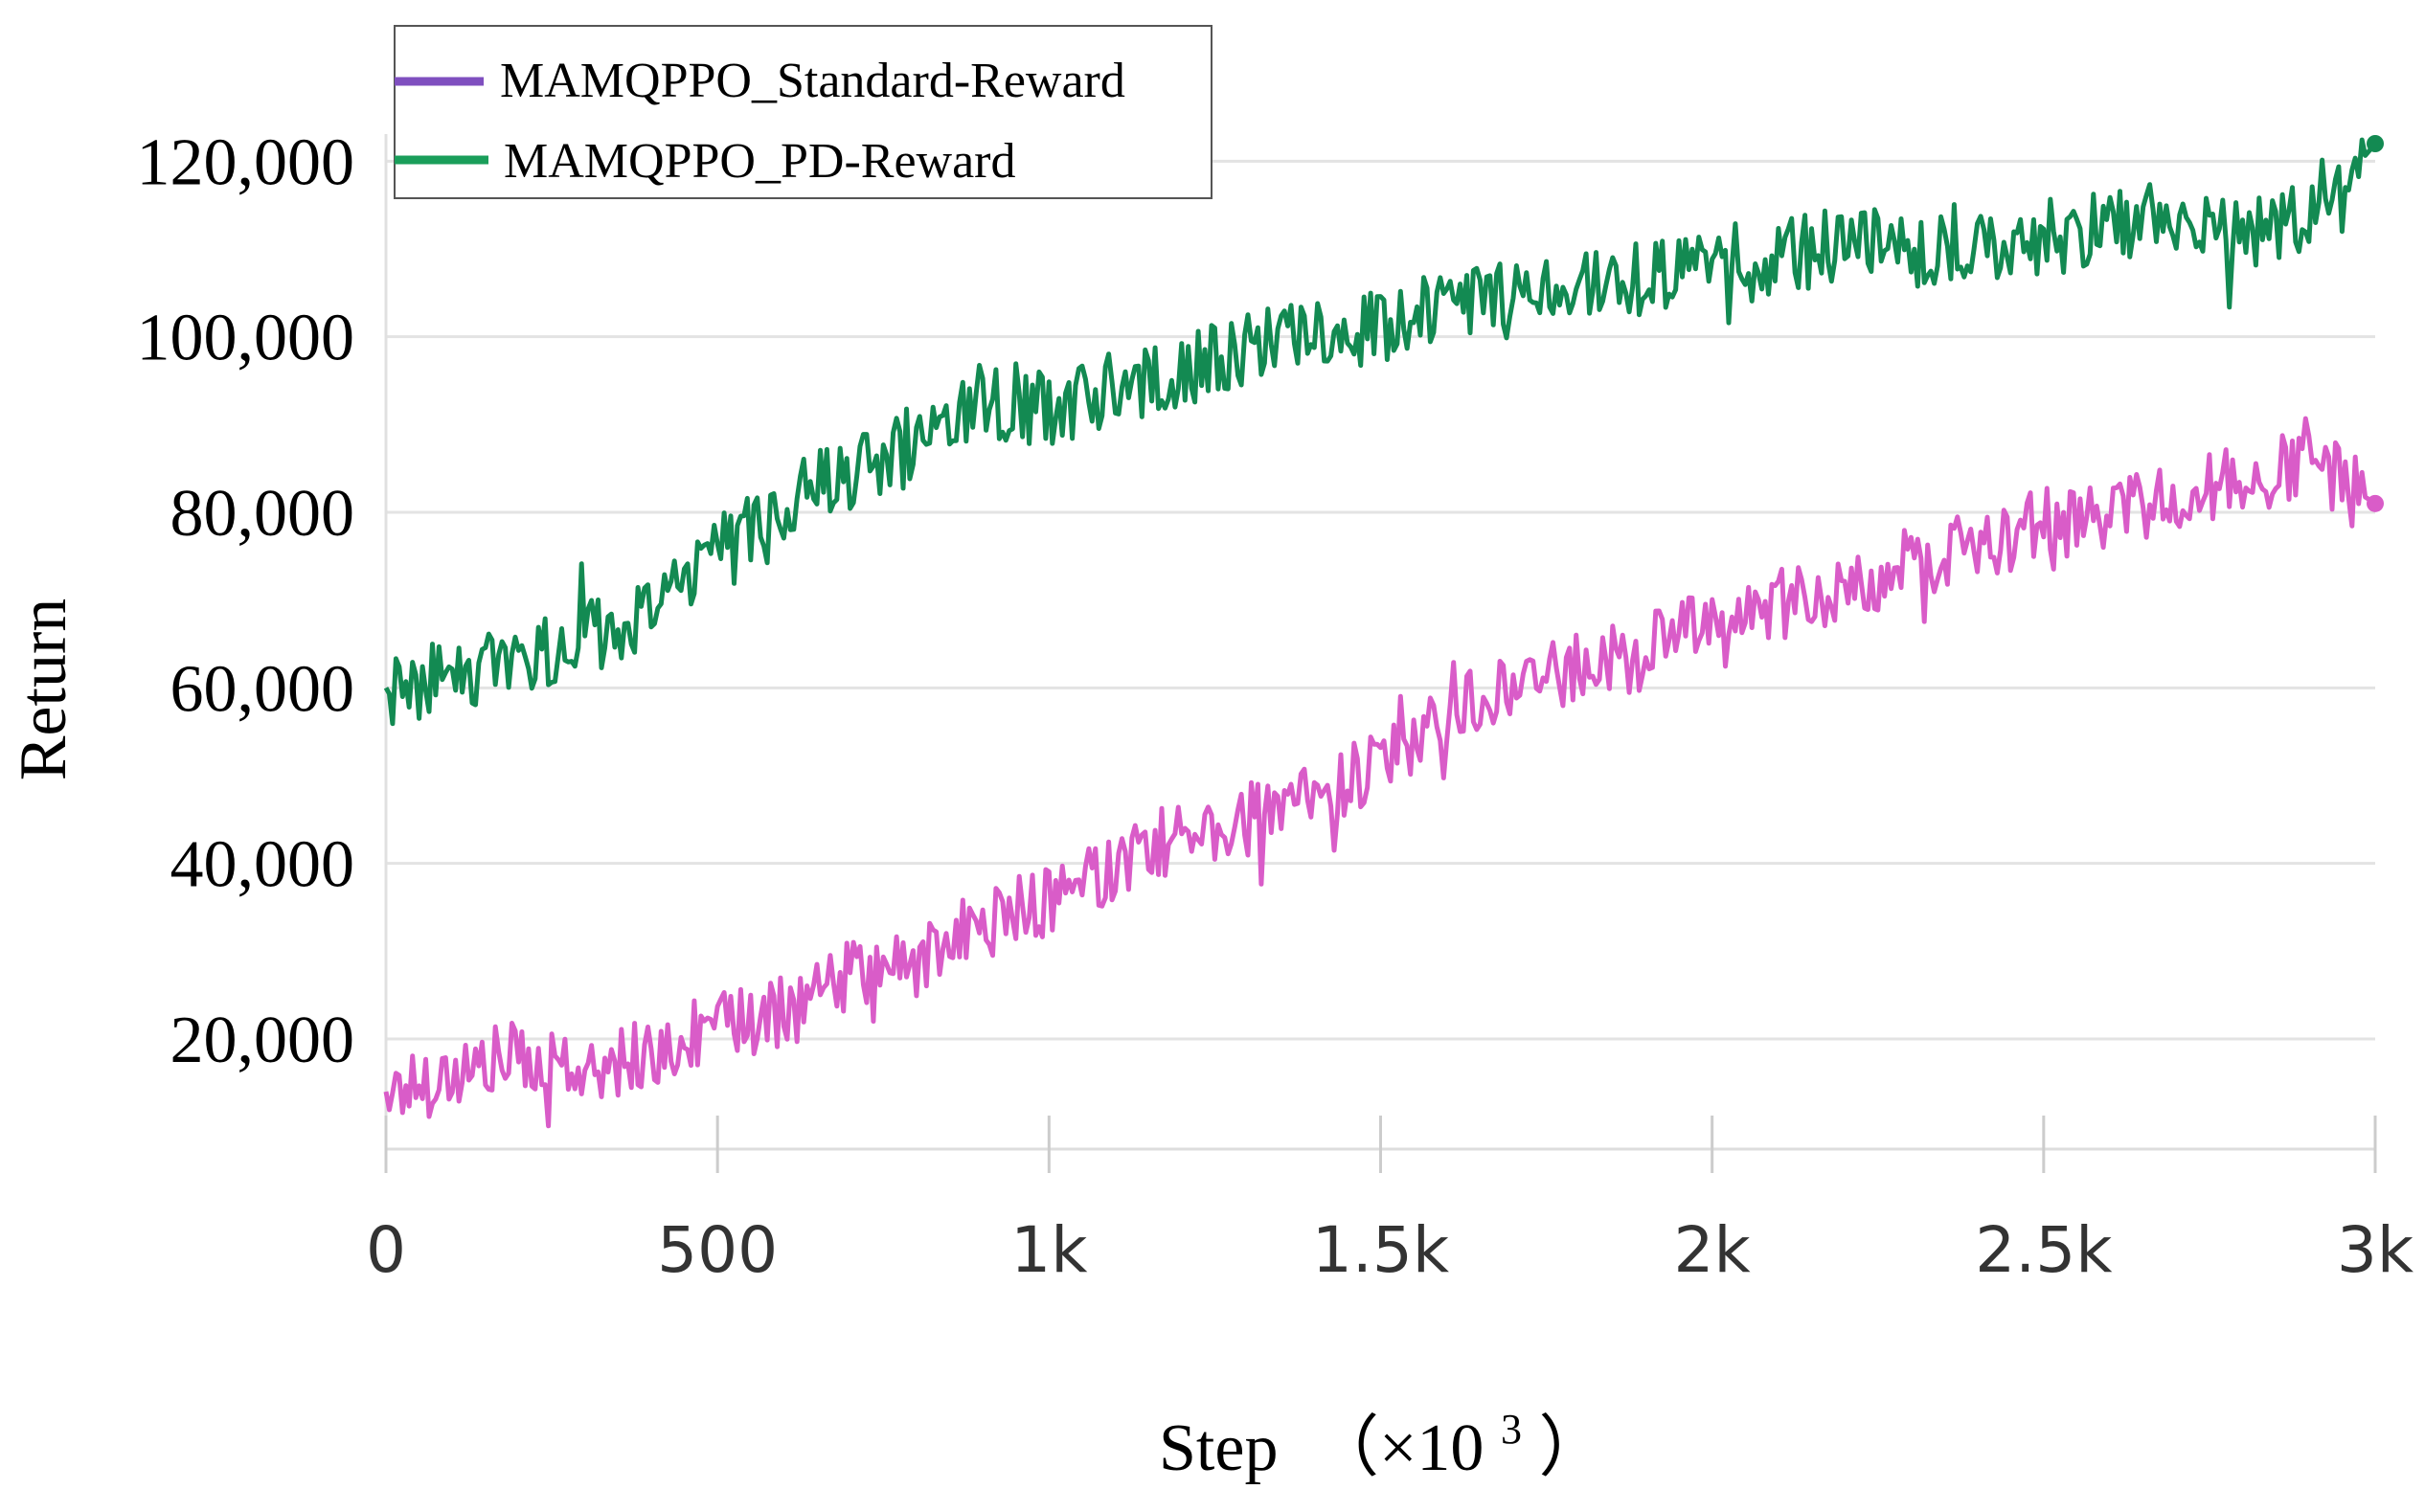  Describe the element at coordinates (1571, 1448) in the screenshot. I see `x-axis-title-close: ）` at that location.